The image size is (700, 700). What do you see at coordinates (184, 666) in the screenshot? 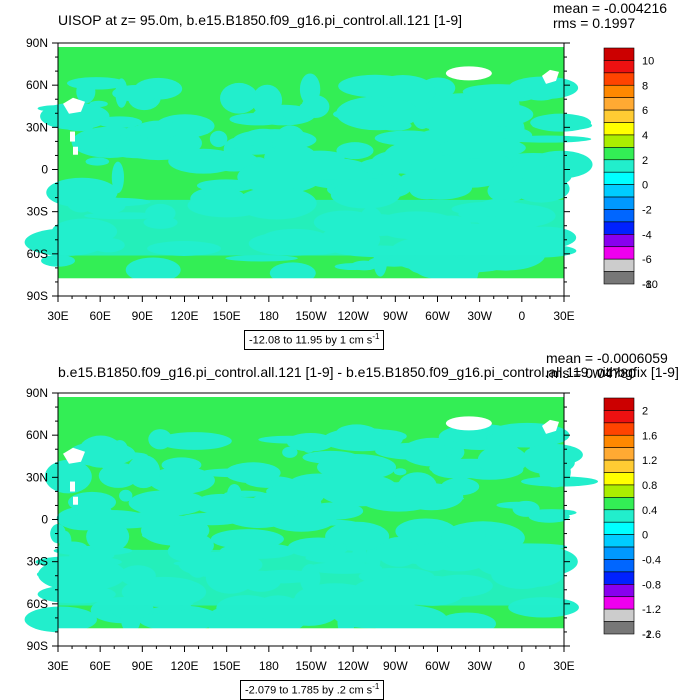
I see `panel2-lon-label: 120E` at bounding box center [184, 666].